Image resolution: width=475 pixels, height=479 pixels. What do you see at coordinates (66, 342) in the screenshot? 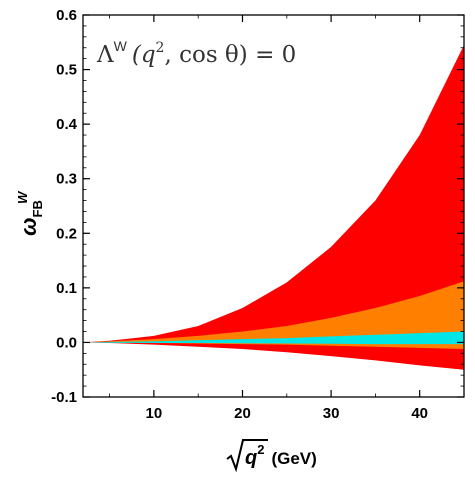
I see `y-tick-label: 0.0` at bounding box center [66, 342].